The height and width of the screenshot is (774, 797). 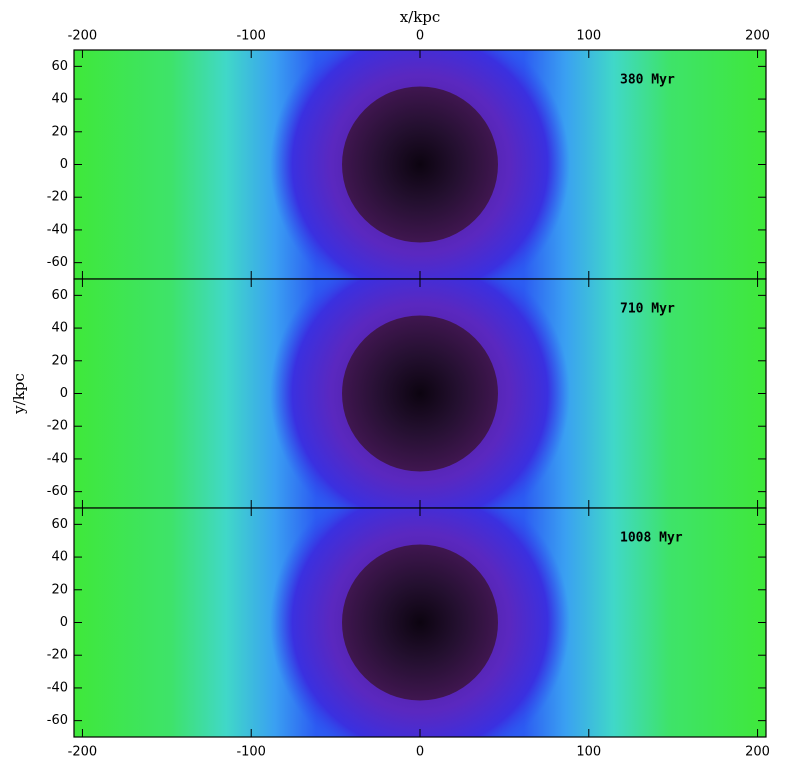 I want to click on y-axis-label: y/kpc, so click(x=19, y=394).